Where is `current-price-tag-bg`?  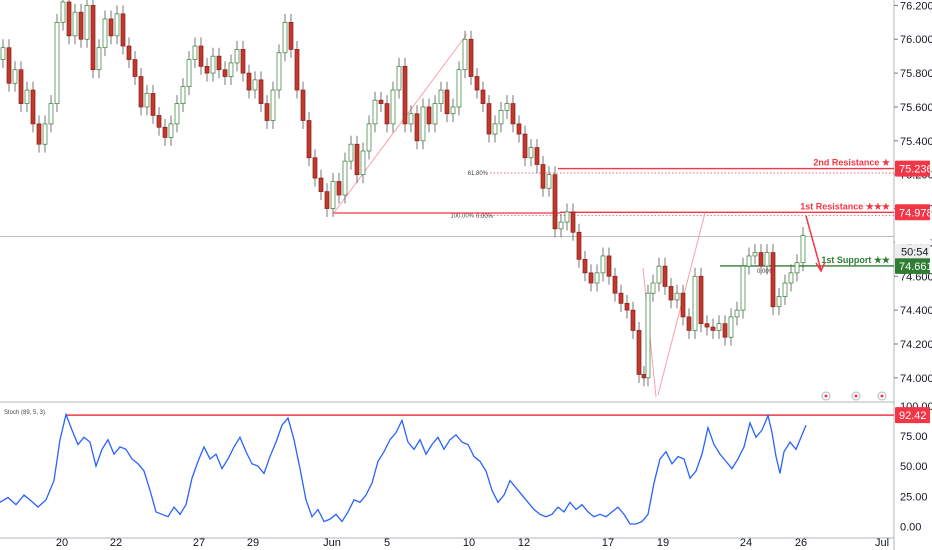 current-price-tag-bg is located at coordinates (912, 236).